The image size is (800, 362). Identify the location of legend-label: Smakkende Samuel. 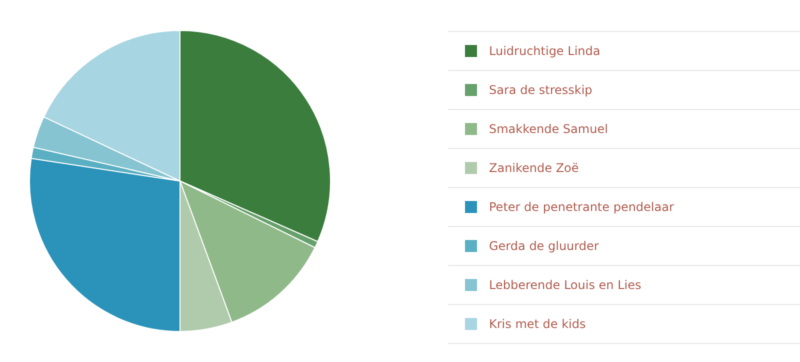
(548, 129).